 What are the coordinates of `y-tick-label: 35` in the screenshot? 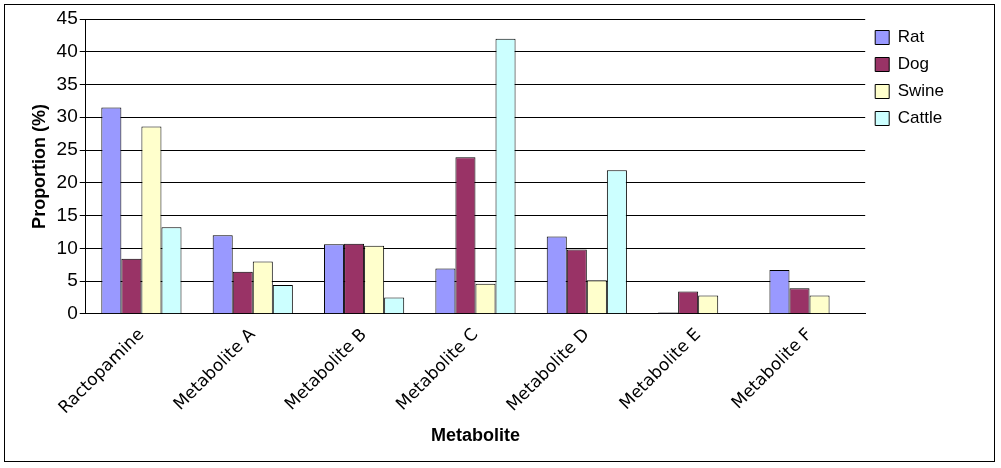 It's located at (67, 83).